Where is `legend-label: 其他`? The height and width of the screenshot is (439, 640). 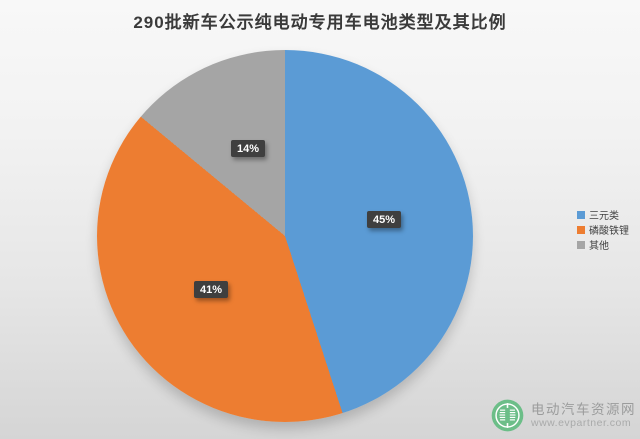
legend-label: 其他 is located at coordinates (599, 246).